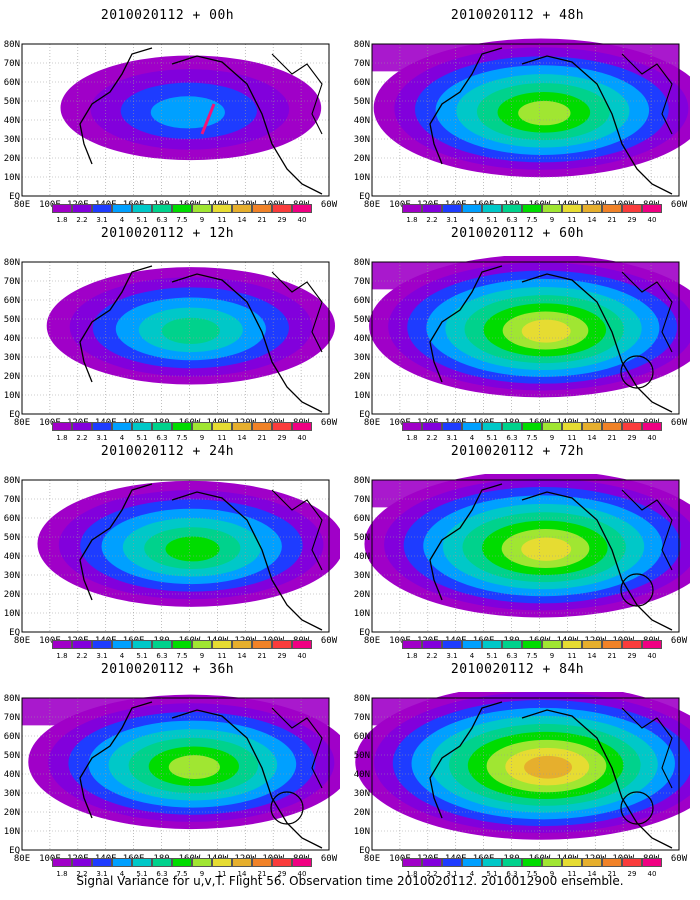 The image size is (700, 900). What do you see at coordinates (62, 438) in the screenshot?
I see `colorbar-label: 1.8` at bounding box center [62, 438].